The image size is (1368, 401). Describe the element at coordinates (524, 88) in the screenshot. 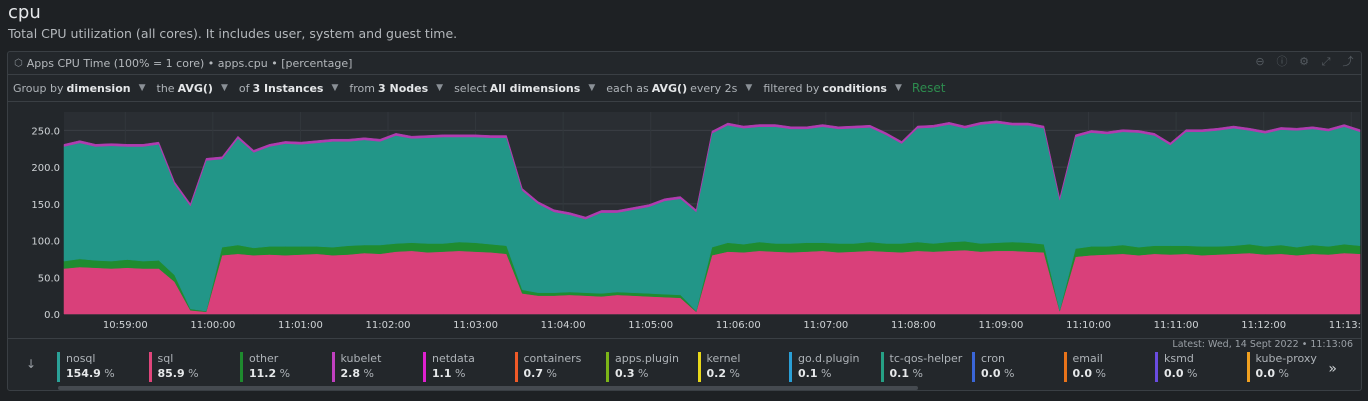

I see `dimensions-dropdown: select All dimensions ▼` at that location.